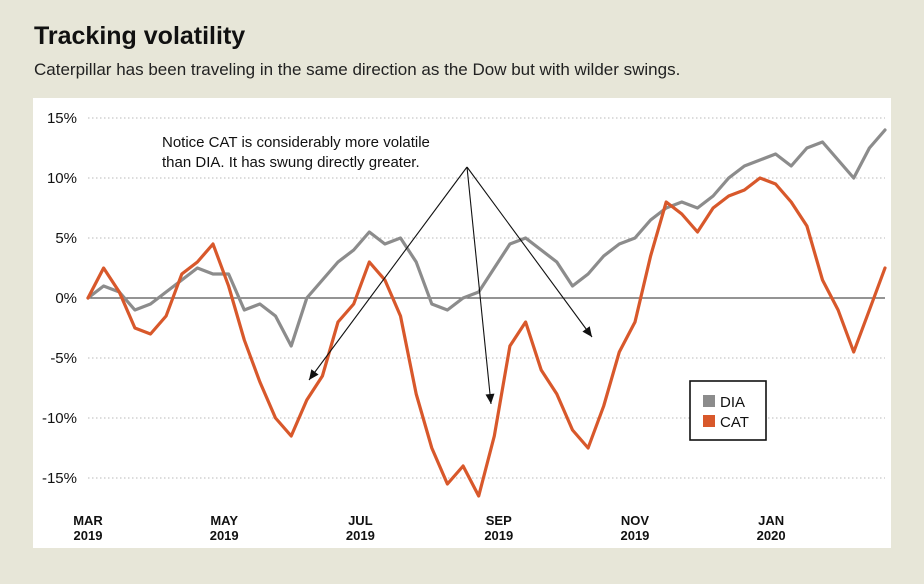 The width and height of the screenshot is (924, 584). I want to click on y-tick-label: -10%, so click(59, 418).